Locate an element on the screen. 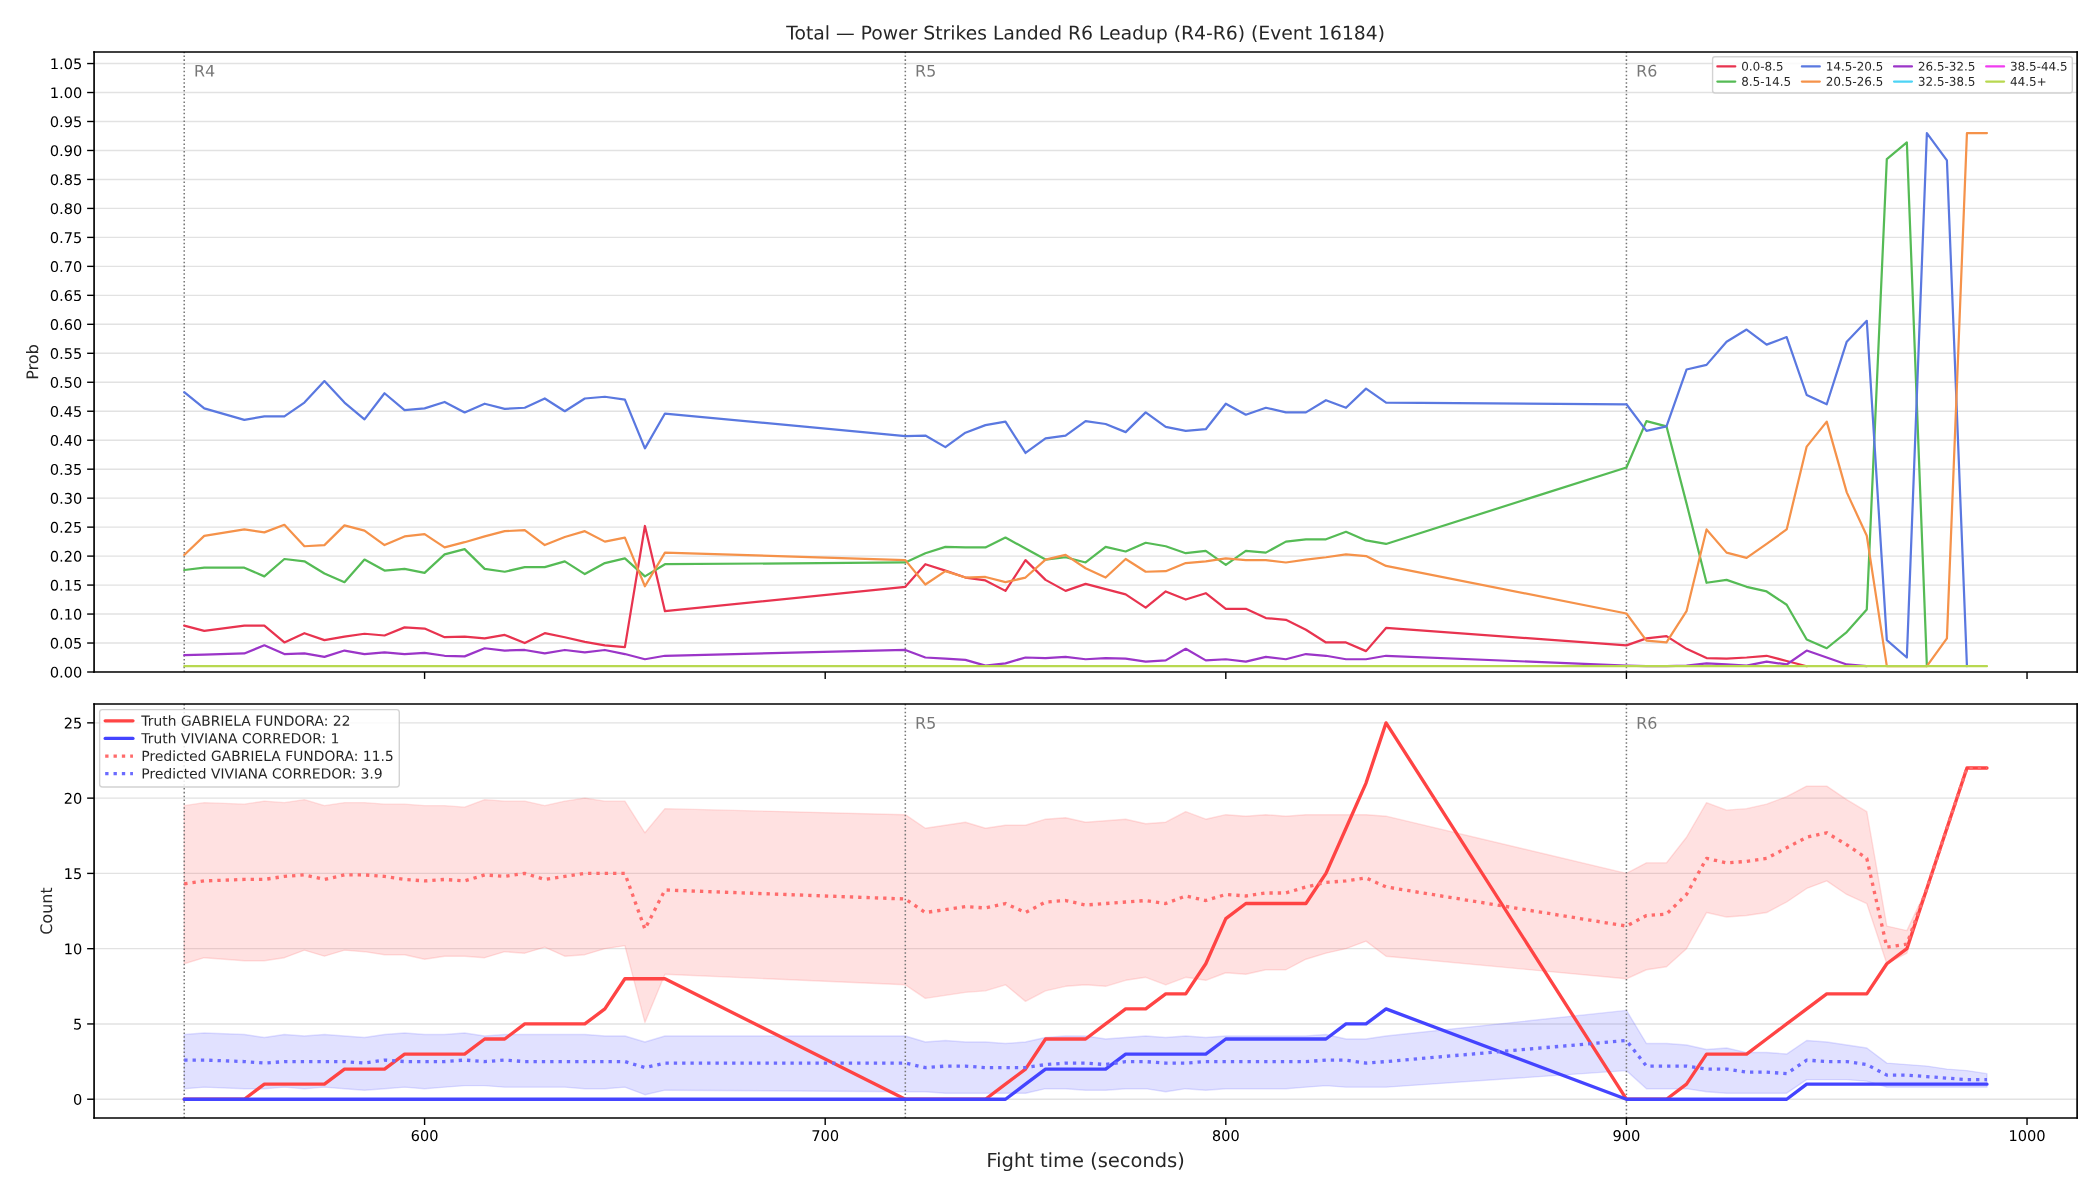 The height and width of the screenshot is (1200, 2100). y-tick-label: 0.90 is located at coordinates (66, 151).